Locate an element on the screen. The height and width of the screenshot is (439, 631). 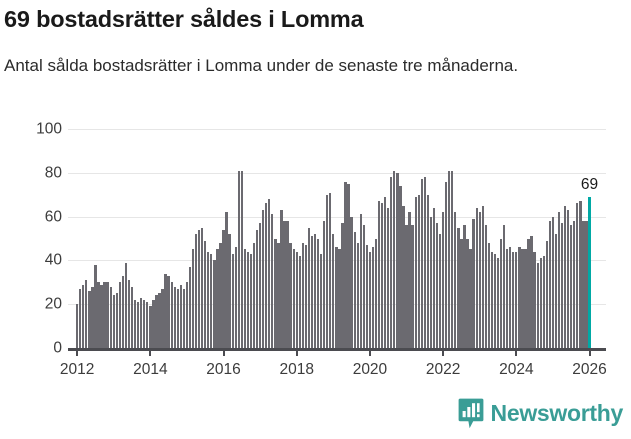
x-axis-tick-label: 2022 is located at coordinates (443, 369).